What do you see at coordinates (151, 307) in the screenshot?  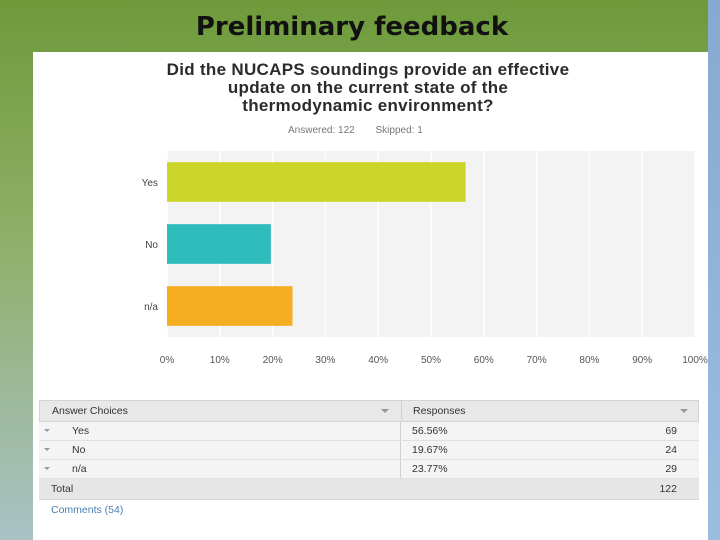 I see `category-label: n/a` at bounding box center [151, 307].